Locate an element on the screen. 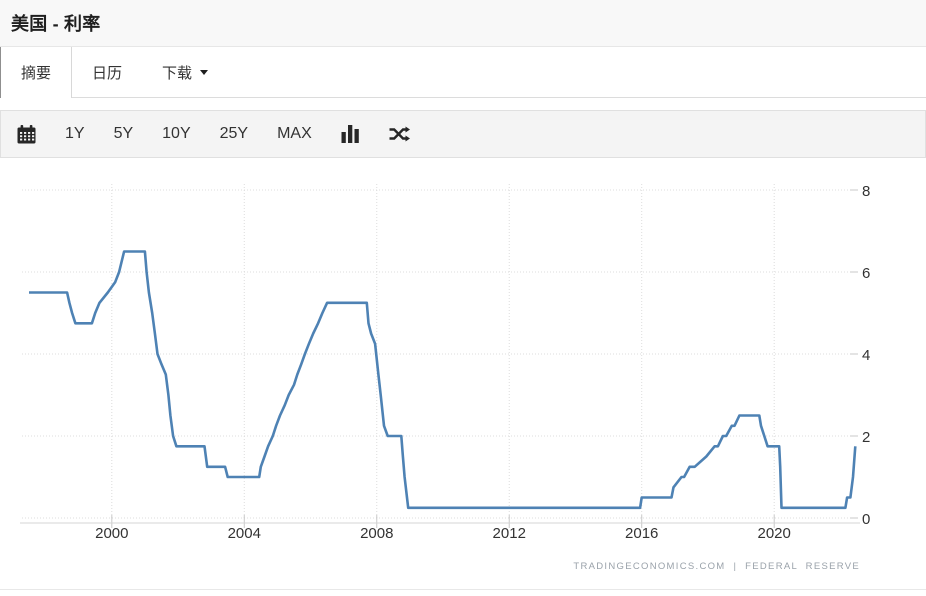 The width and height of the screenshot is (926, 596). x-axis-label: 2016 is located at coordinates (641, 533).